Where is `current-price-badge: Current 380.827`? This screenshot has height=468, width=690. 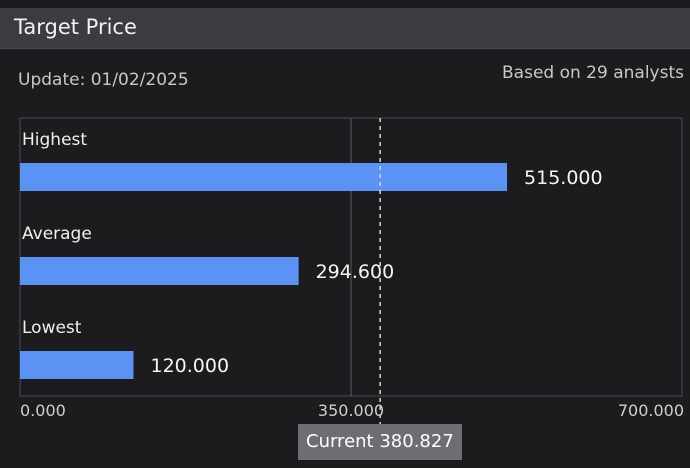 current-price-badge: Current 380.827 is located at coordinates (380, 442).